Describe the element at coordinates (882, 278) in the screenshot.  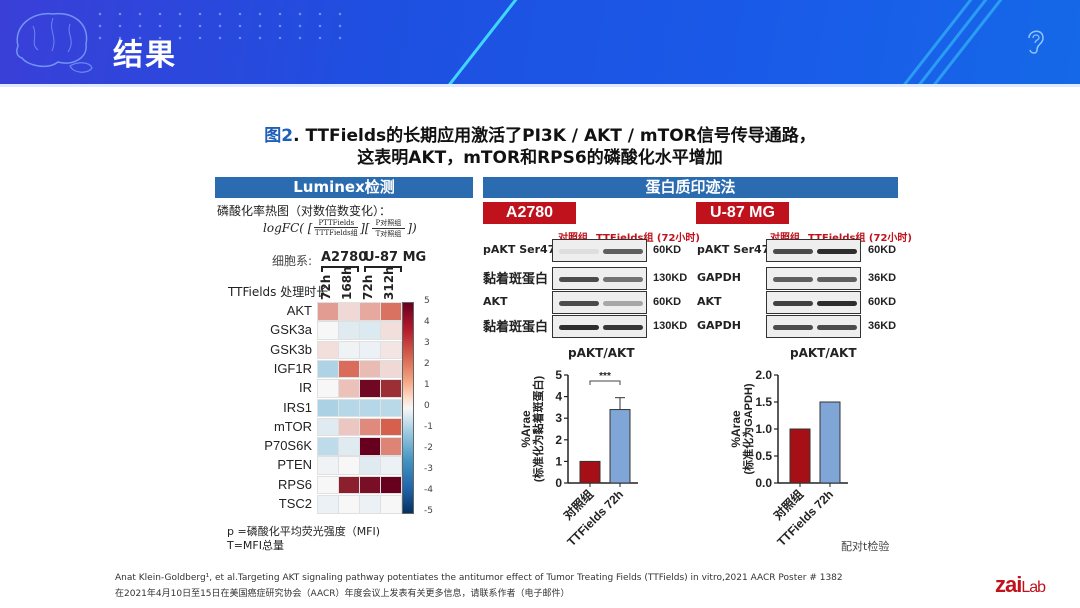
I see `kd-label: 36KD` at that location.